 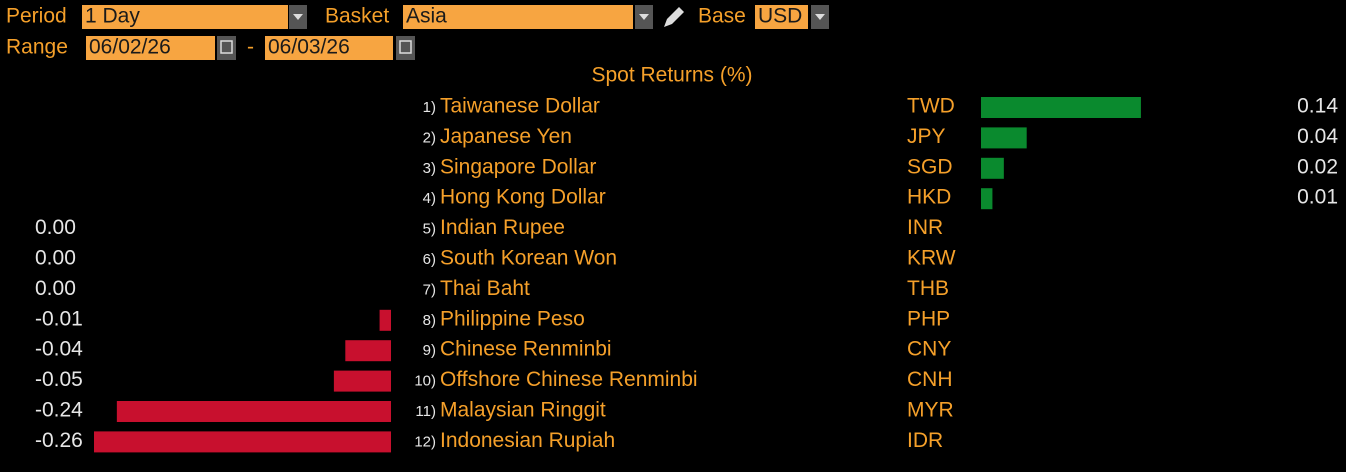 I want to click on rank: 8), so click(x=429, y=320).